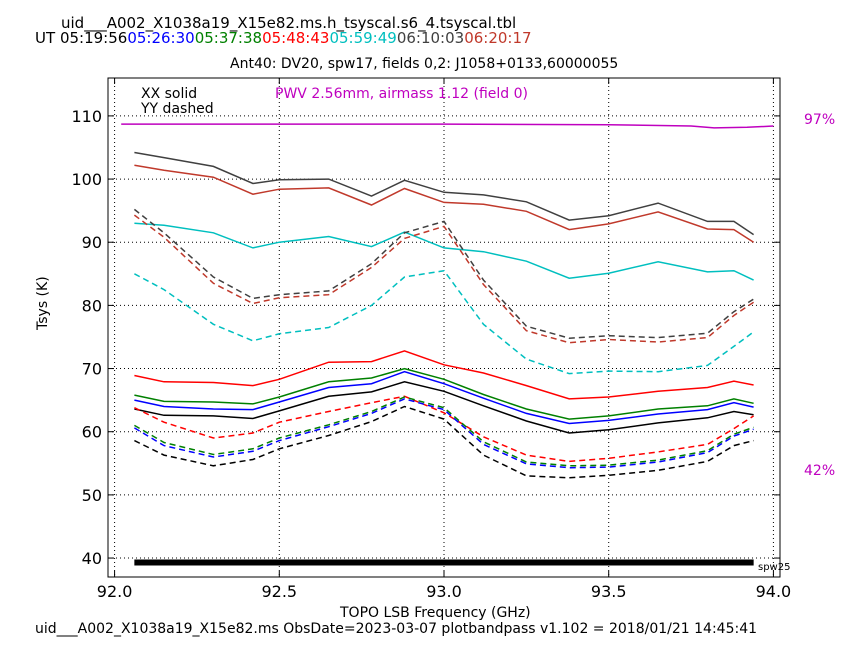  I want to click on x-tick-label: 94.0, so click(774, 591).